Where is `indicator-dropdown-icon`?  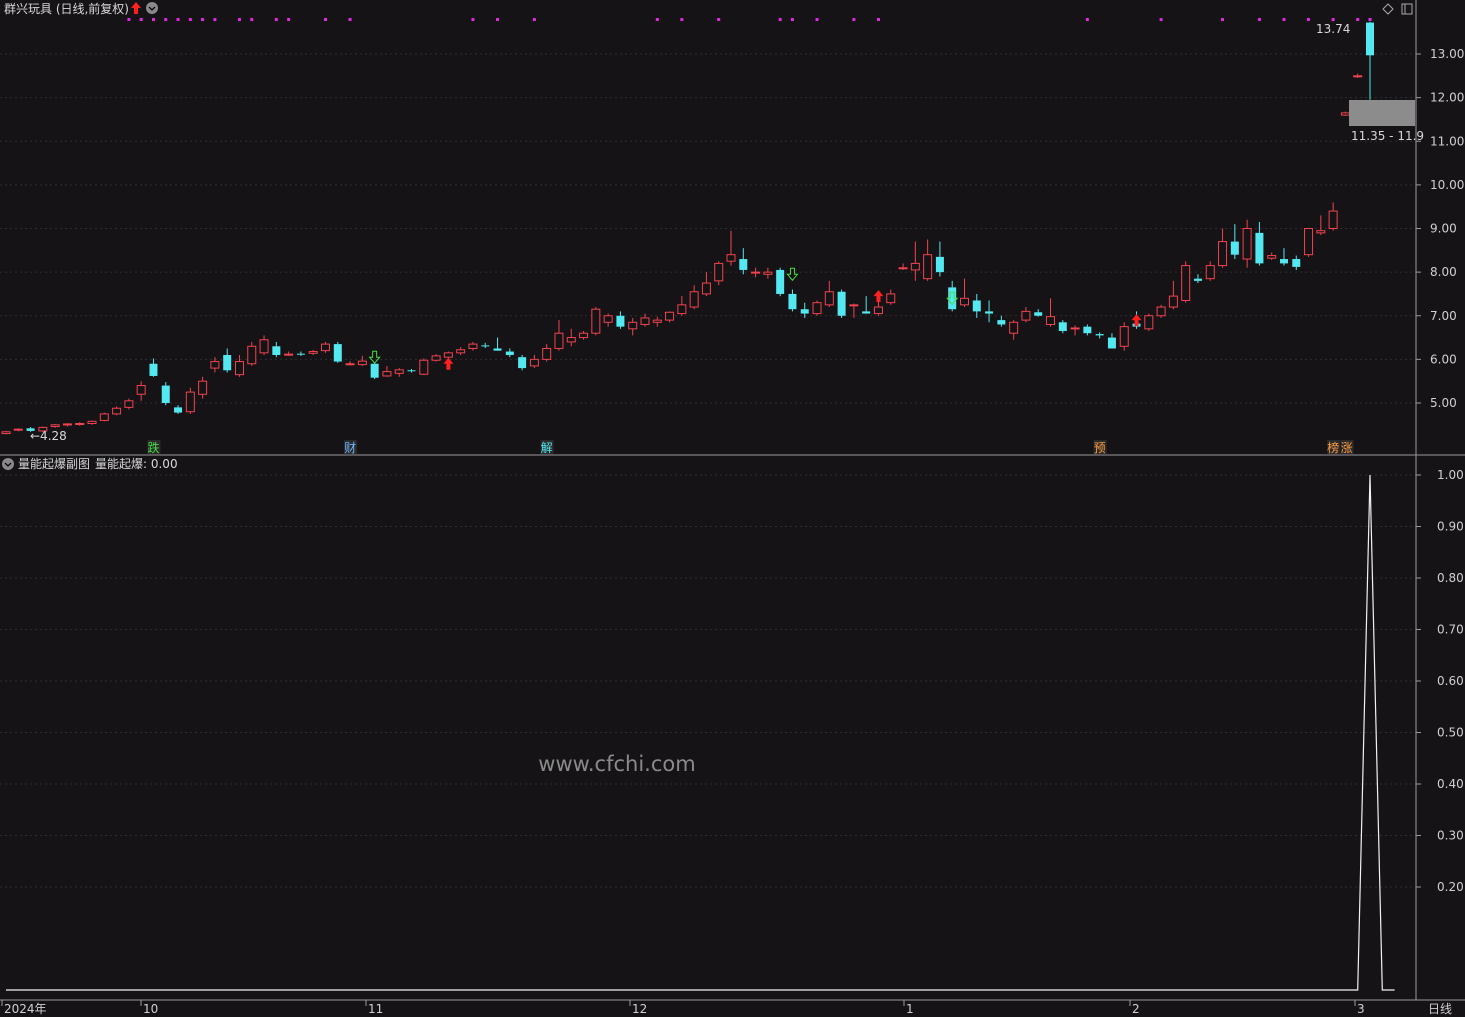 indicator-dropdown-icon is located at coordinates (8, 464).